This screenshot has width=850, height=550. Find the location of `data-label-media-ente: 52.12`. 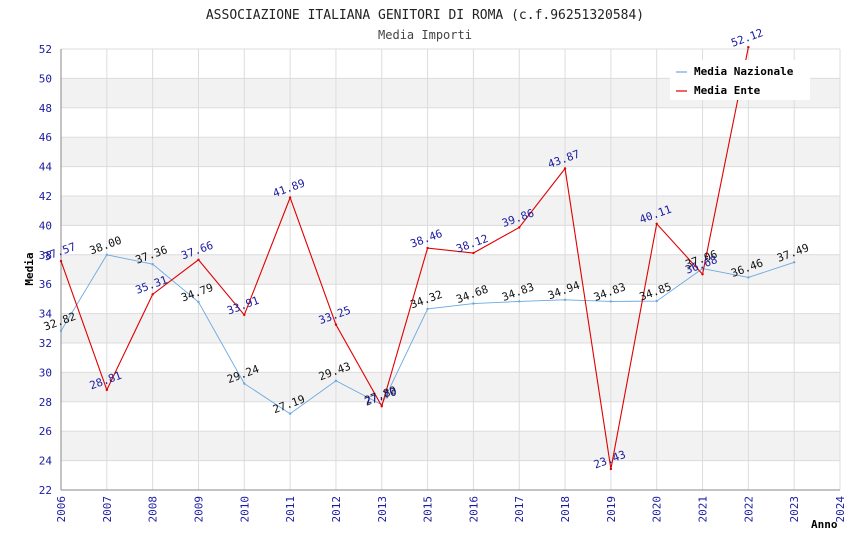

data-label-media-ente: 52.12 is located at coordinates (747, 38).